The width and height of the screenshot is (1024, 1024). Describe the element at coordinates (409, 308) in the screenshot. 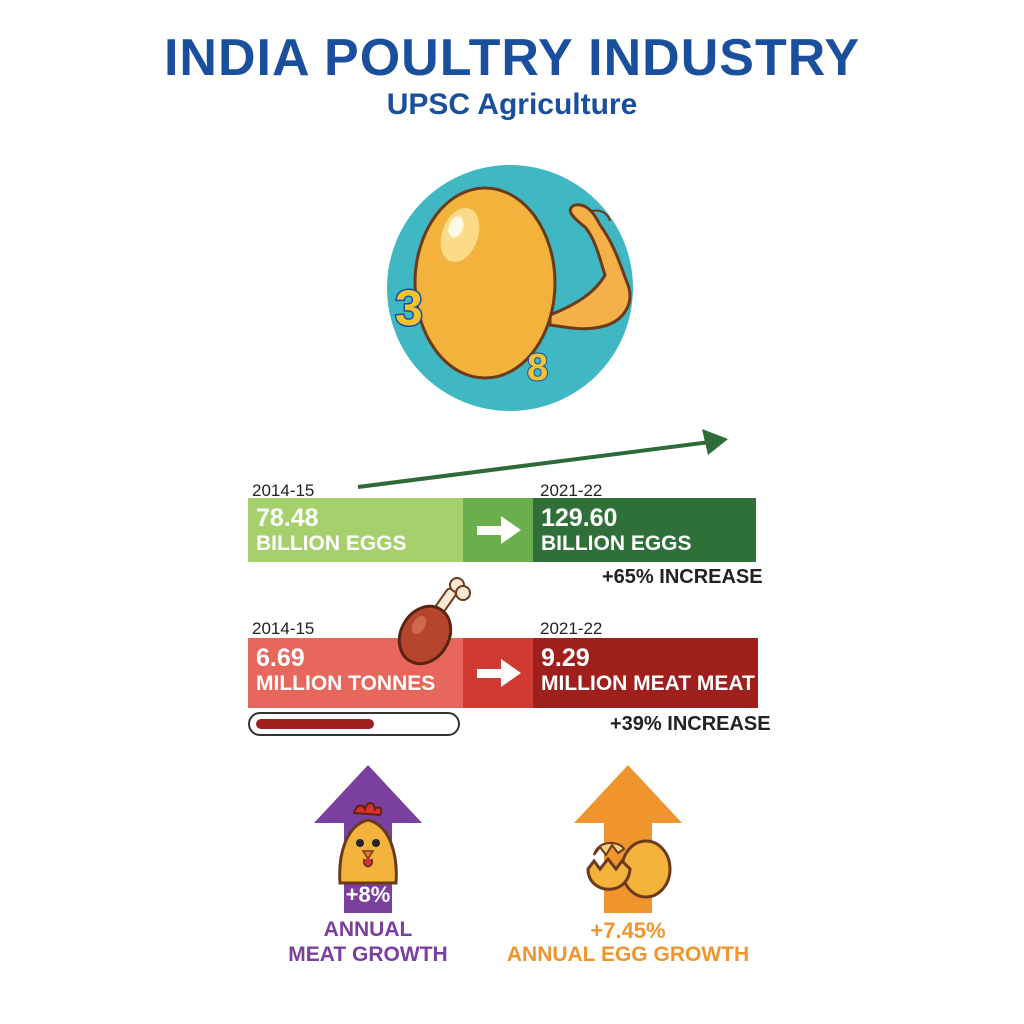

I see `digit-3: 3` at that location.